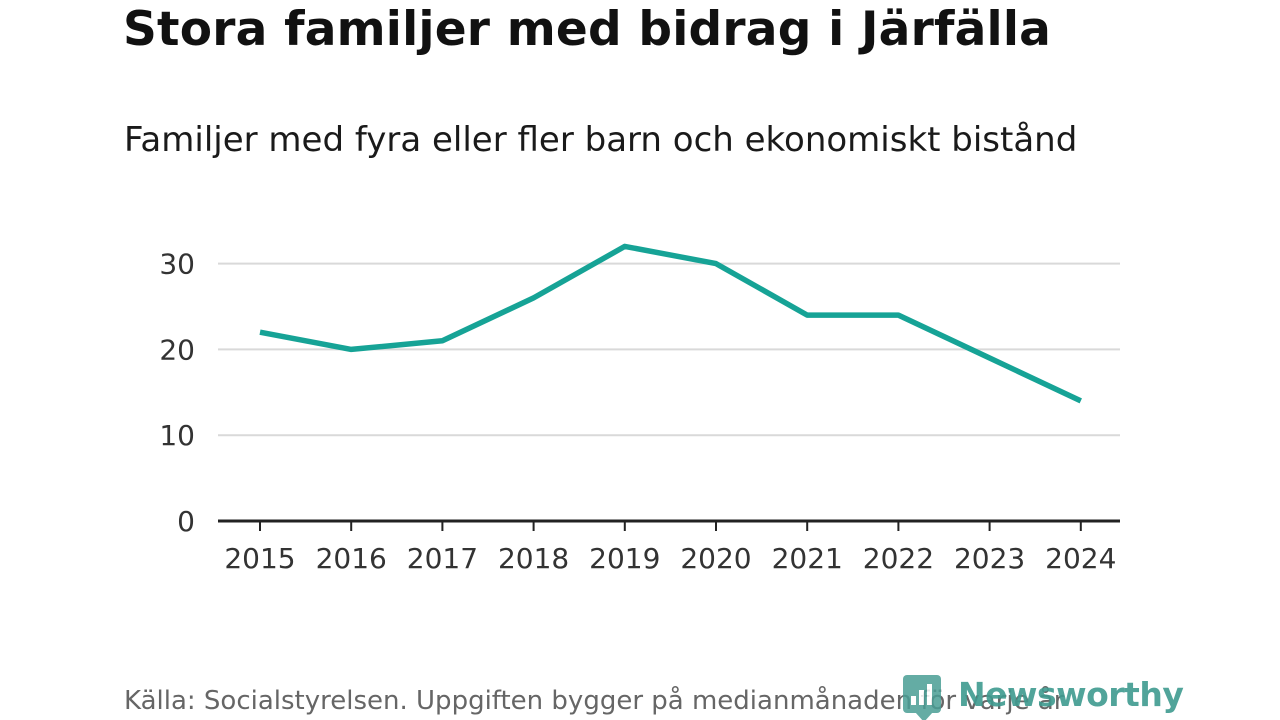 The width and height of the screenshot is (1280, 720). Describe the element at coordinates (259, 558) in the screenshot. I see `x-tick-label: 2015` at that location.